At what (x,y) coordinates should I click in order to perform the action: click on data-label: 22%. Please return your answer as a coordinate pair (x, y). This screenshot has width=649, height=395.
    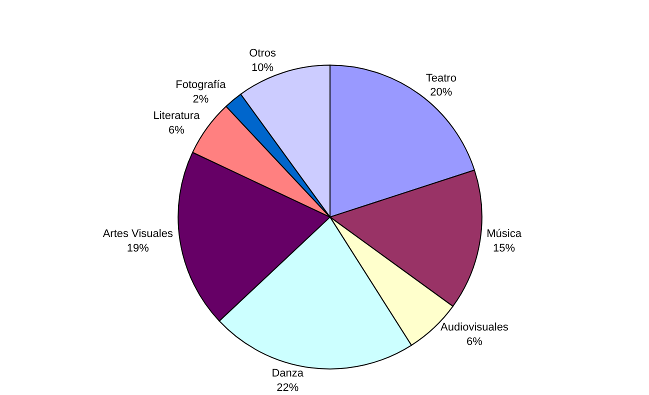
    Looking at the image, I should click on (287, 388).